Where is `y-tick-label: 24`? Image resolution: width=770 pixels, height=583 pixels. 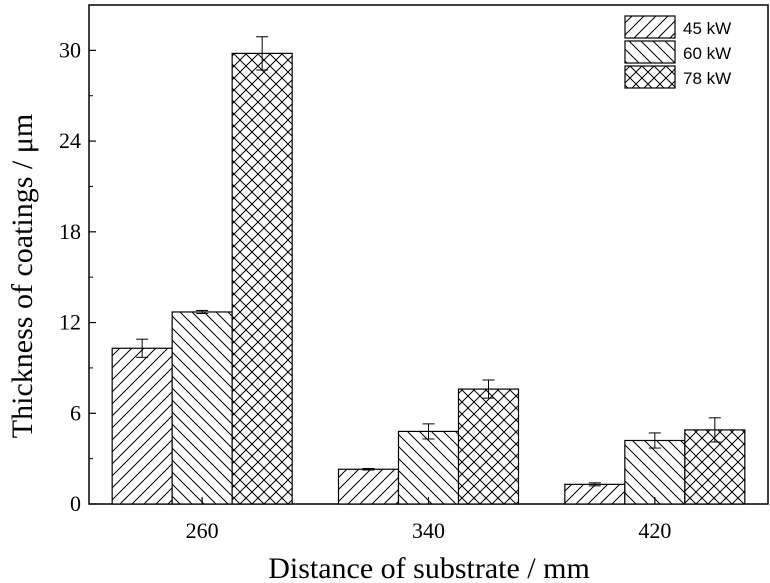 y-tick-label: 24 is located at coordinates (70, 140).